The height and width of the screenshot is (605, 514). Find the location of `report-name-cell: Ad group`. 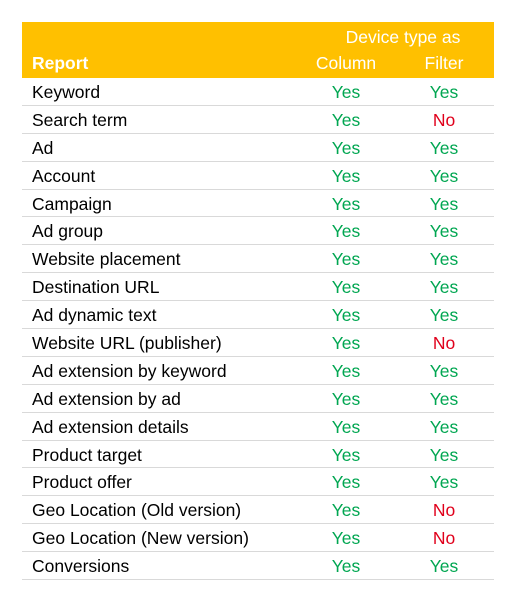

report-name-cell: Ad group is located at coordinates (68, 231).